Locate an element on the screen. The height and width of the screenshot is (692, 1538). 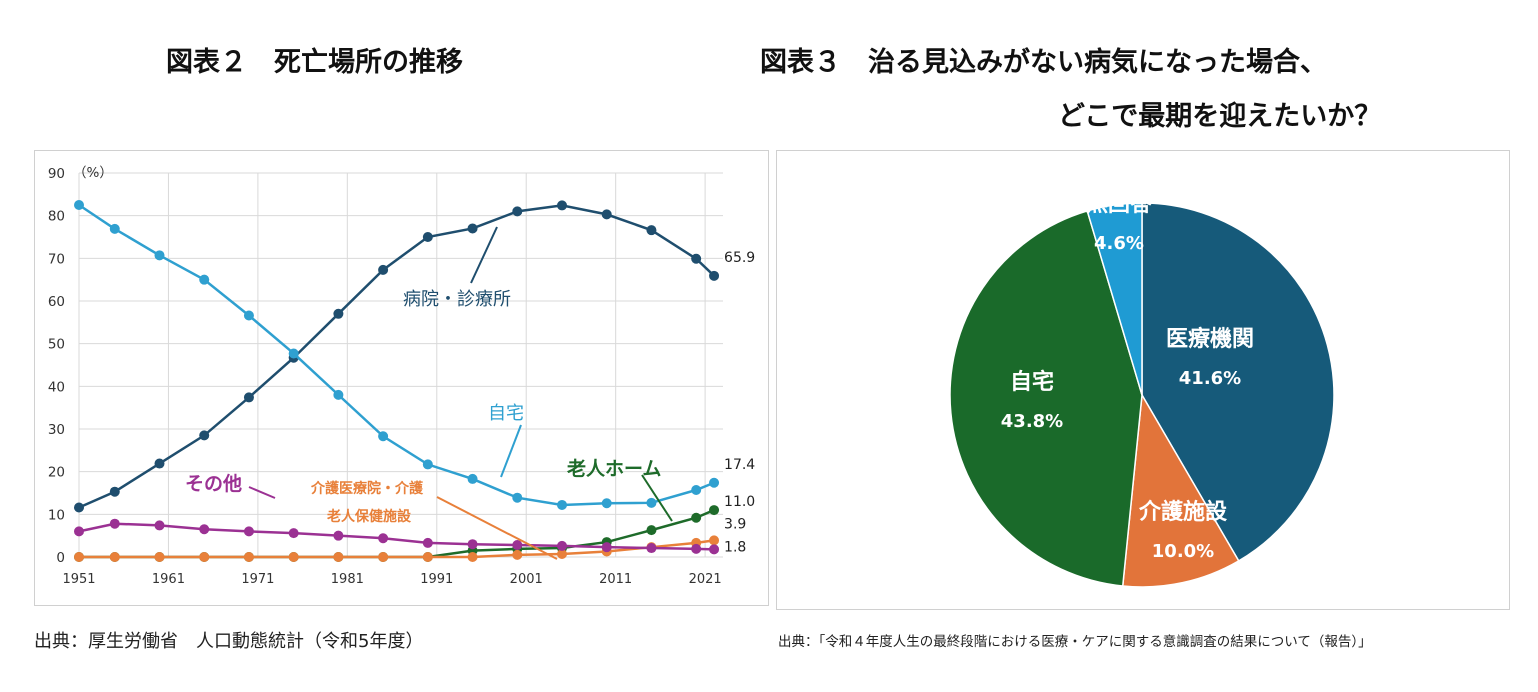
end-value-label: 65.9 is located at coordinates (739, 258).